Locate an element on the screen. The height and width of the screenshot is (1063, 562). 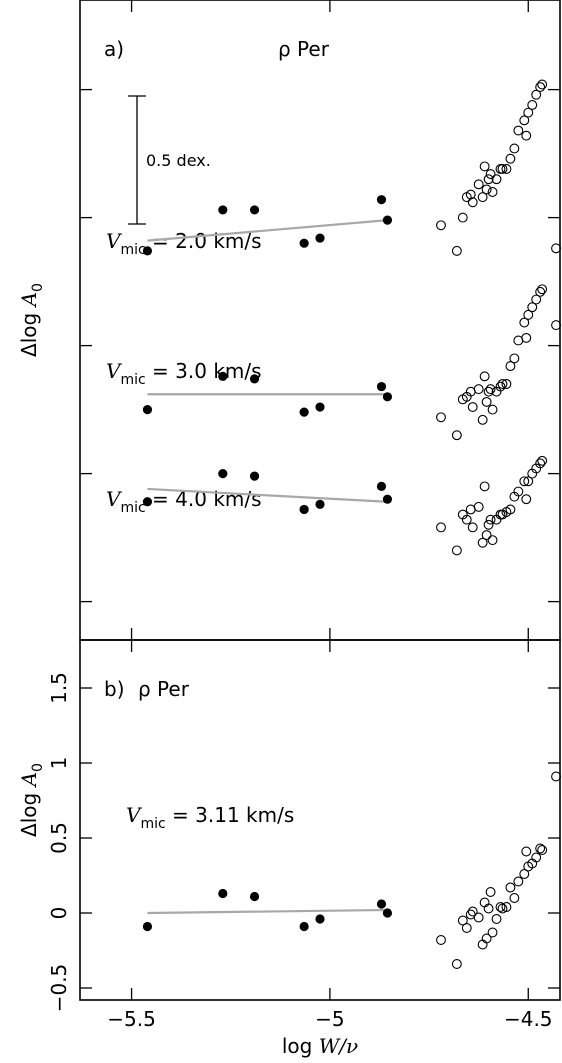
panel-a-label: a) is located at coordinates (114, 49).